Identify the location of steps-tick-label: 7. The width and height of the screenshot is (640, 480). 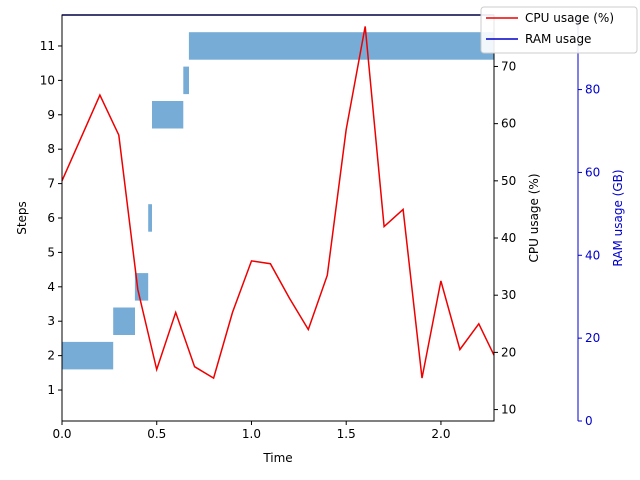
(51, 184).